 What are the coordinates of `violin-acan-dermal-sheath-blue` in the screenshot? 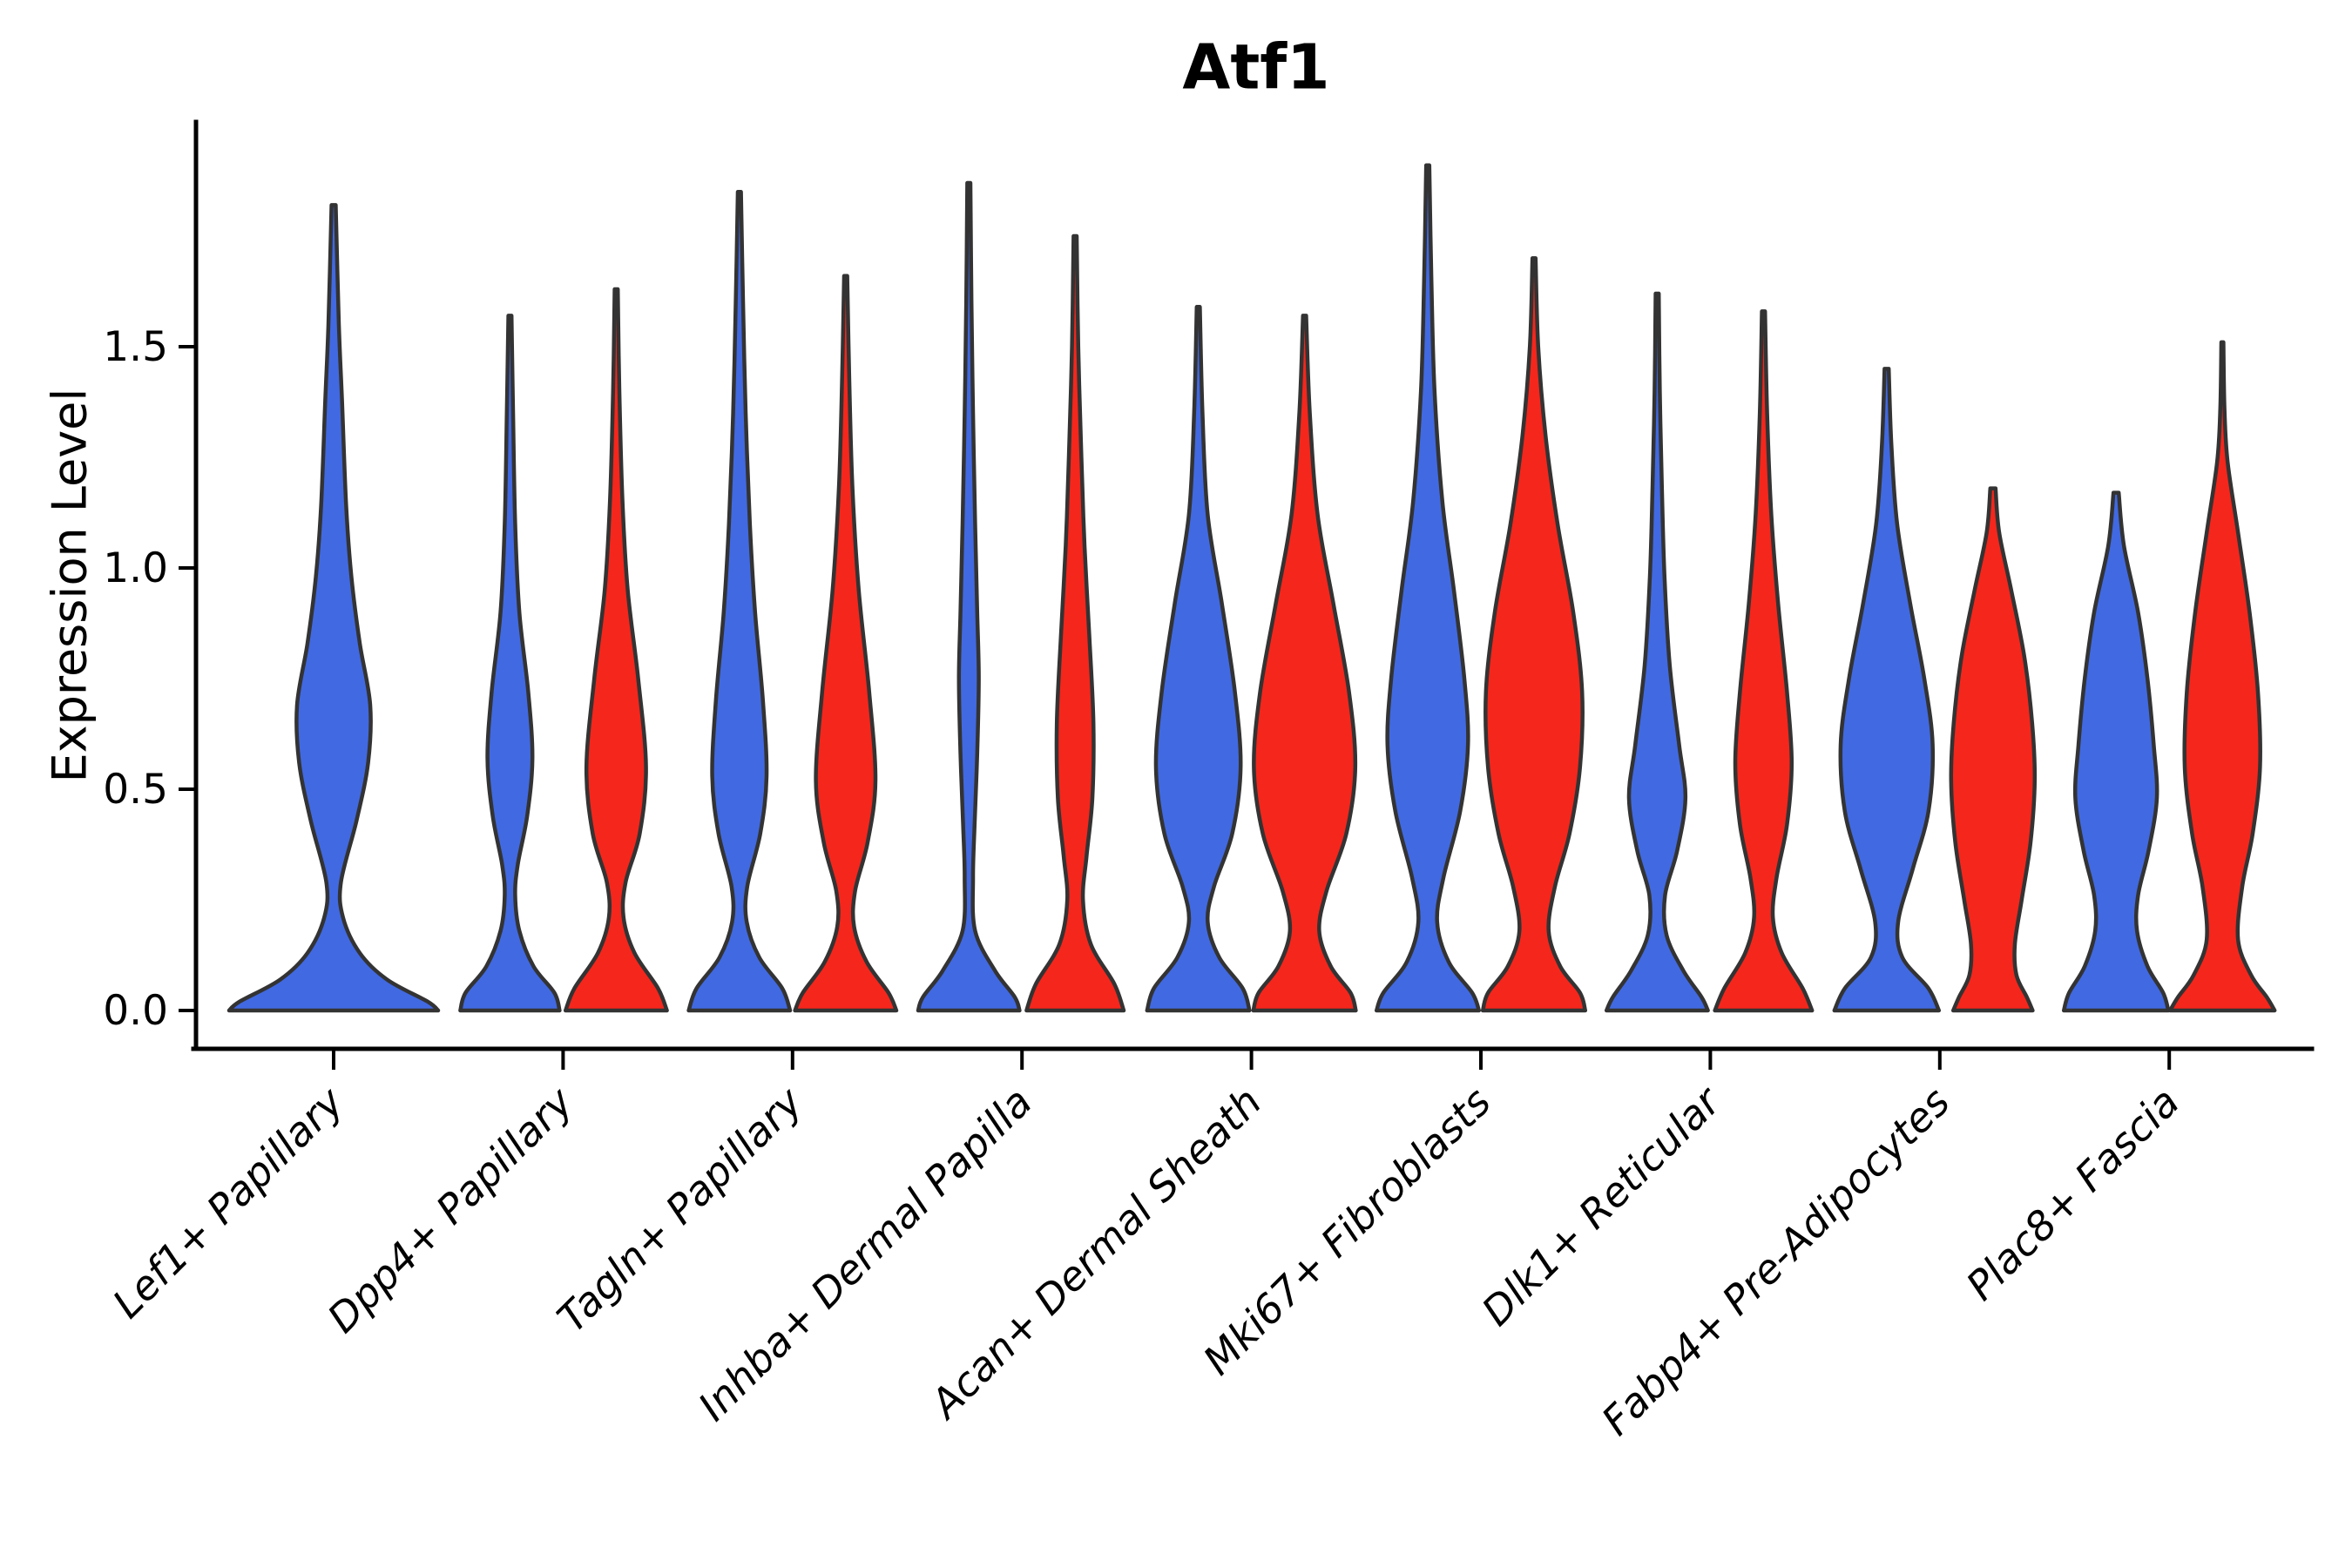 It's located at (1198, 659).